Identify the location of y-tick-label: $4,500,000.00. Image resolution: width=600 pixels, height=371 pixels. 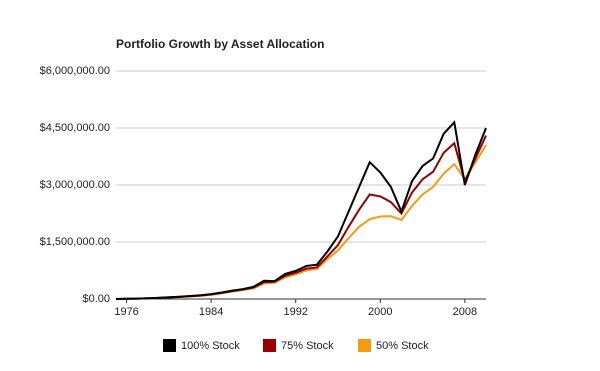
(75, 128).